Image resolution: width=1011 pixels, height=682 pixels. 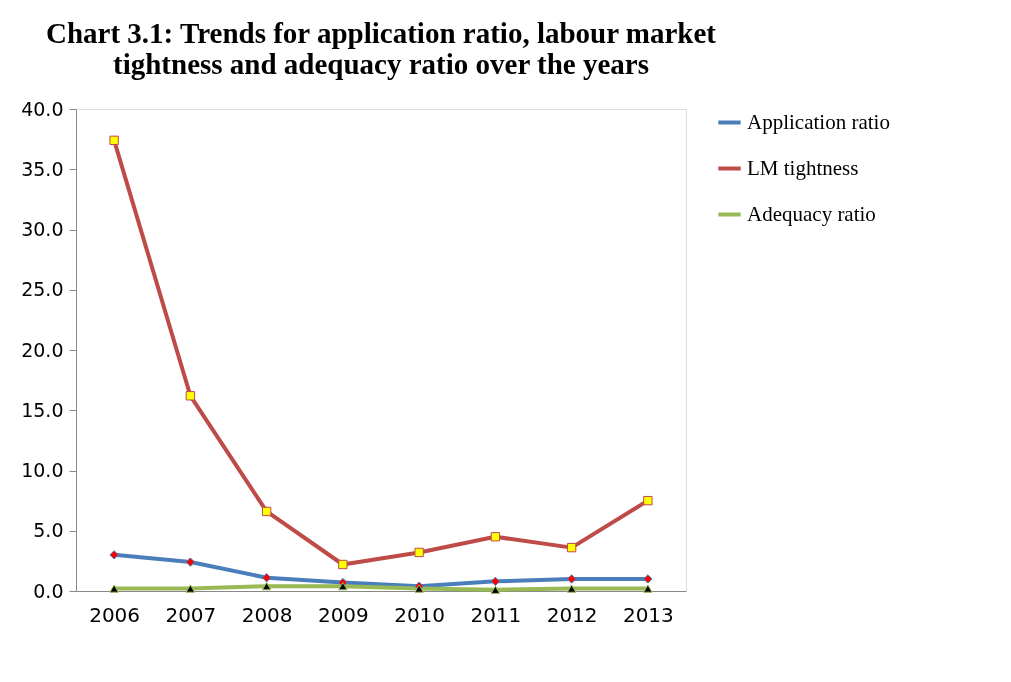 I want to click on x-tick-label: 2012, so click(x=572, y=614).